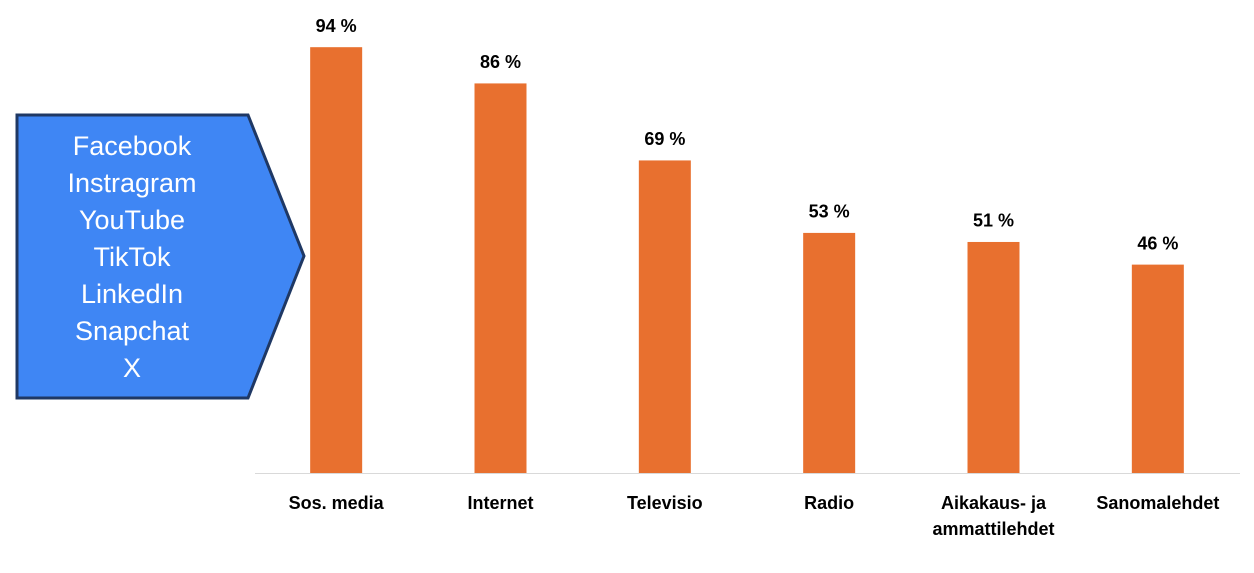  What do you see at coordinates (829, 212) in the screenshot?
I see `value-label: 53 %` at bounding box center [829, 212].